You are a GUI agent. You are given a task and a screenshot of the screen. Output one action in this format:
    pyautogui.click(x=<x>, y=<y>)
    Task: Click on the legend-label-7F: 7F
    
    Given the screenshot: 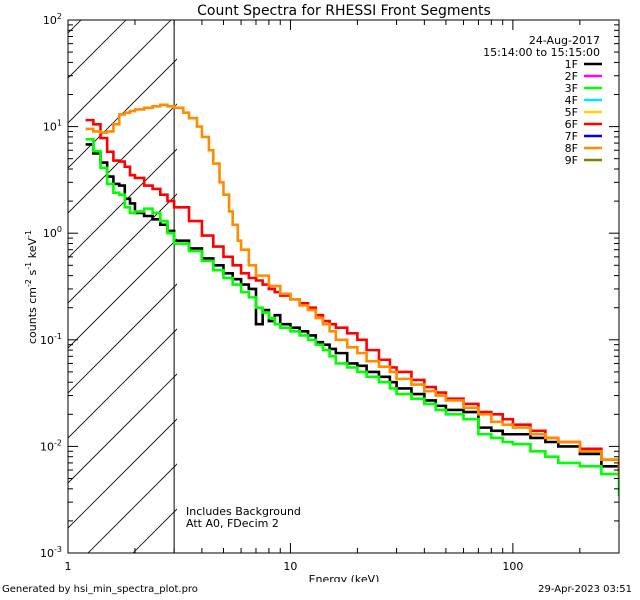 What is the action you would take?
    pyautogui.click(x=571, y=136)
    